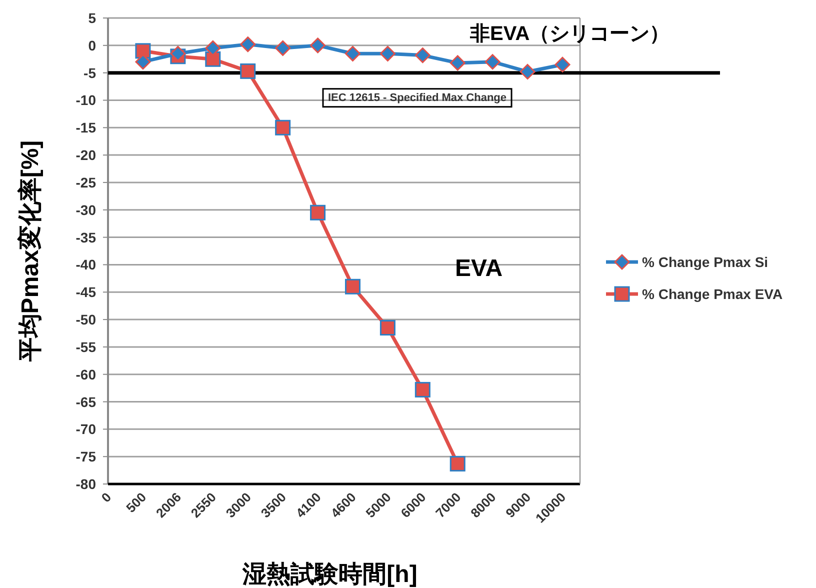 This screenshot has height=588, width=816. I want to click on y-tick-label: -30, so click(86, 210).